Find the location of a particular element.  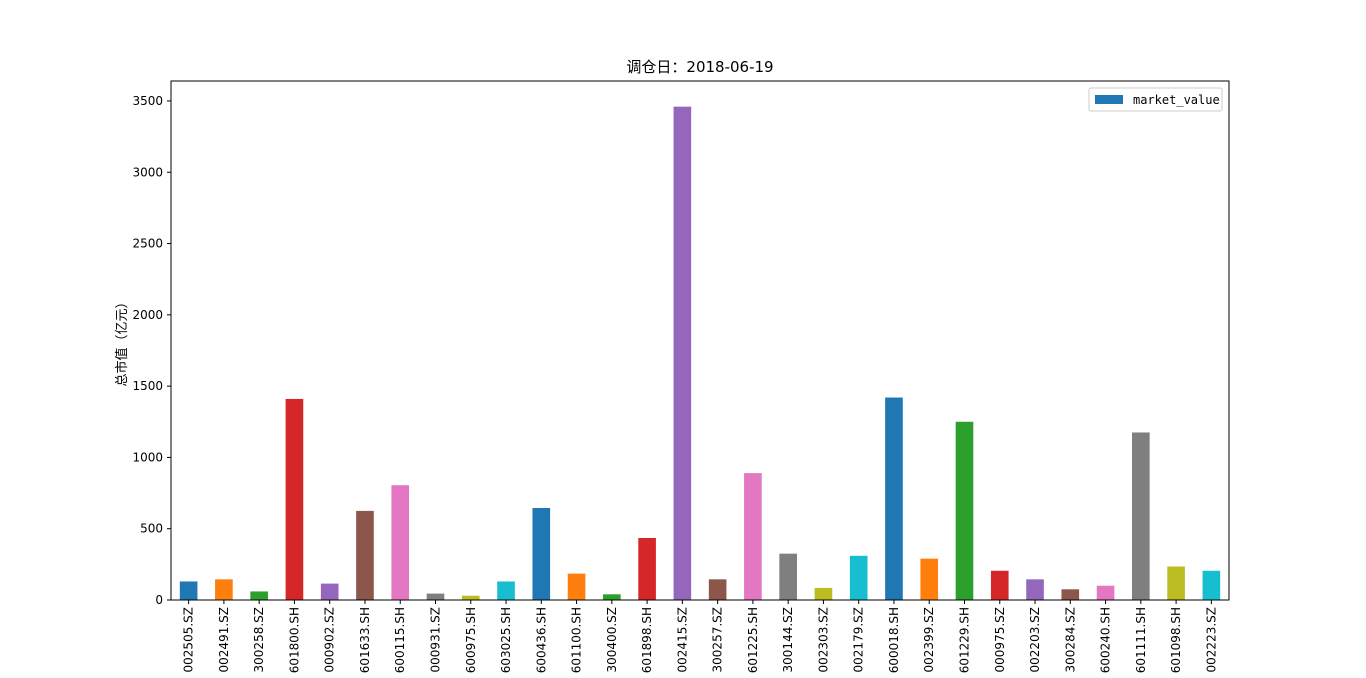

x-tick-label: 000902.SZ is located at coordinates (330, 639).